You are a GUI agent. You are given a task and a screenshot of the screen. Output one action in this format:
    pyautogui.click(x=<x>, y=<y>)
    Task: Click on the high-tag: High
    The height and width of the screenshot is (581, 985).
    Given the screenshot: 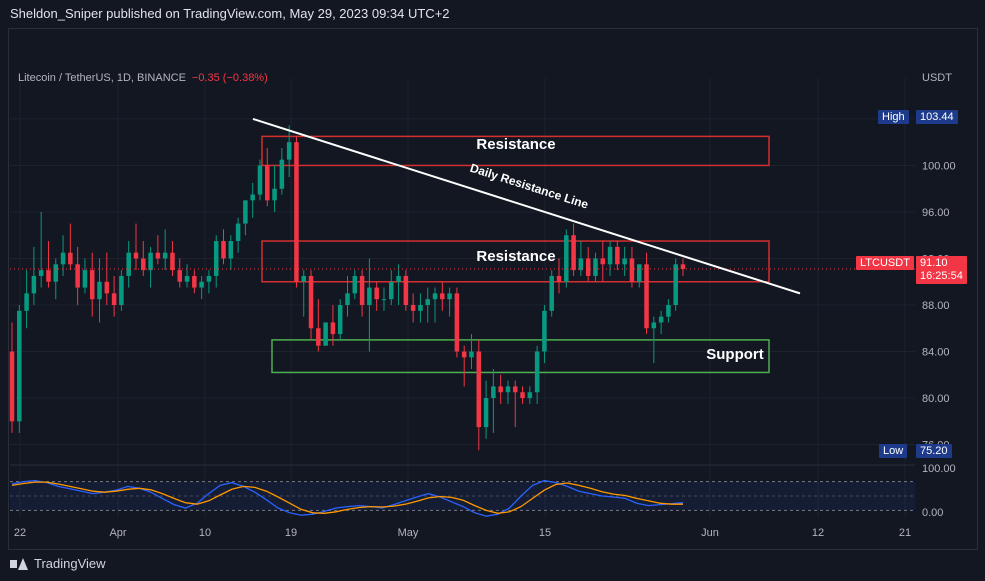 What is the action you would take?
    pyautogui.click(x=893, y=117)
    